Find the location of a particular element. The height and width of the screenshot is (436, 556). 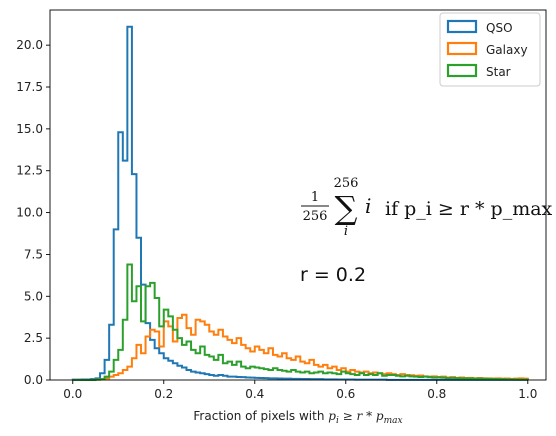

y-tick-label: 17.5 is located at coordinates (29, 87).